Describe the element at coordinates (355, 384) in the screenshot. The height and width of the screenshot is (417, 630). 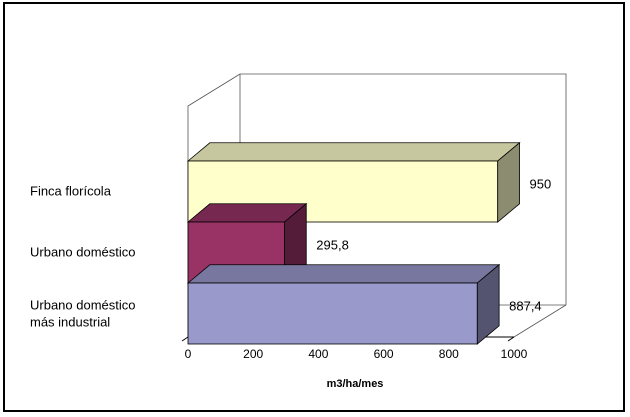
I see `x-axis-title: m3/ha/mes` at that location.